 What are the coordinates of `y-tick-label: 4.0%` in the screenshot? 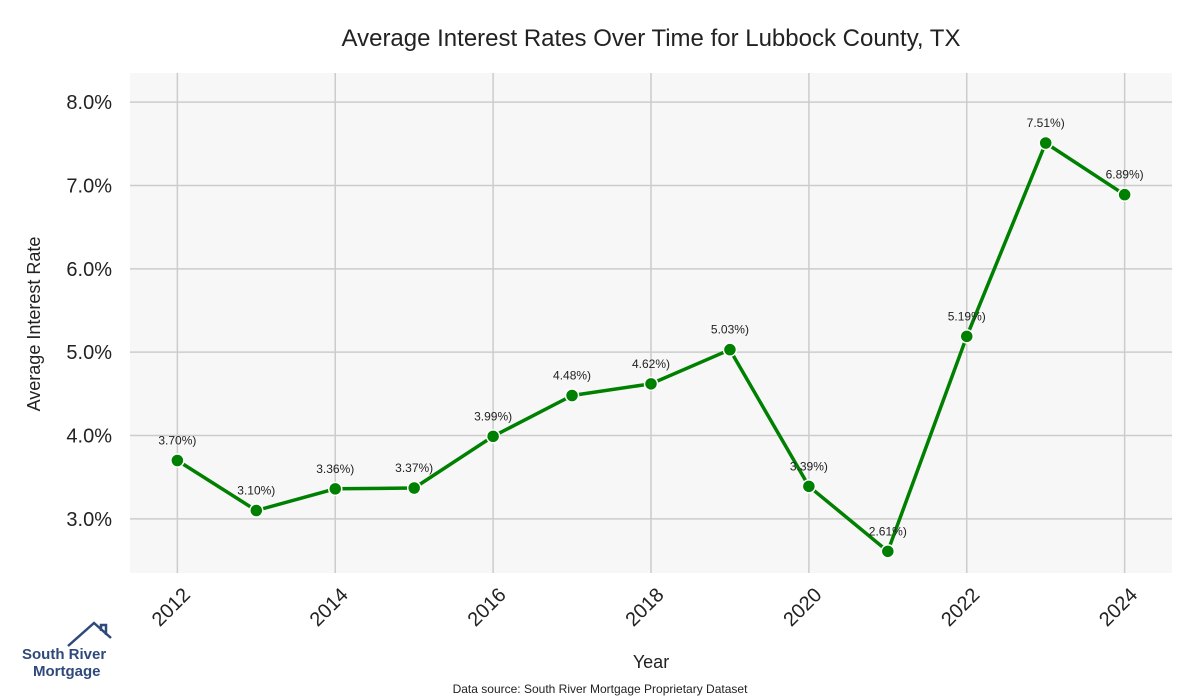 It's located at (89, 437).